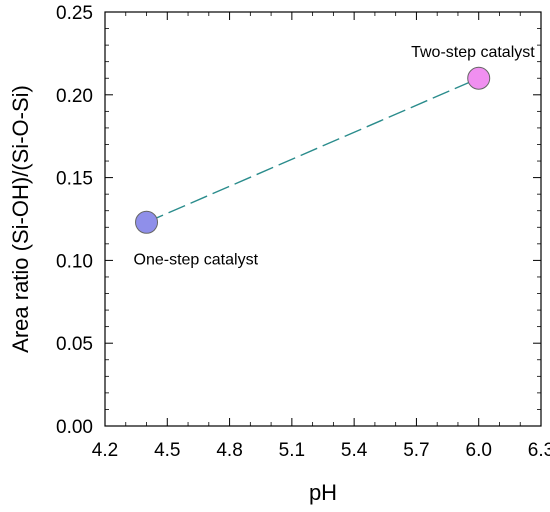 The width and height of the screenshot is (550, 512). What do you see at coordinates (539, 450) in the screenshot?
I see `x-tick-label: 6.3` at bounding box center [539, 450].